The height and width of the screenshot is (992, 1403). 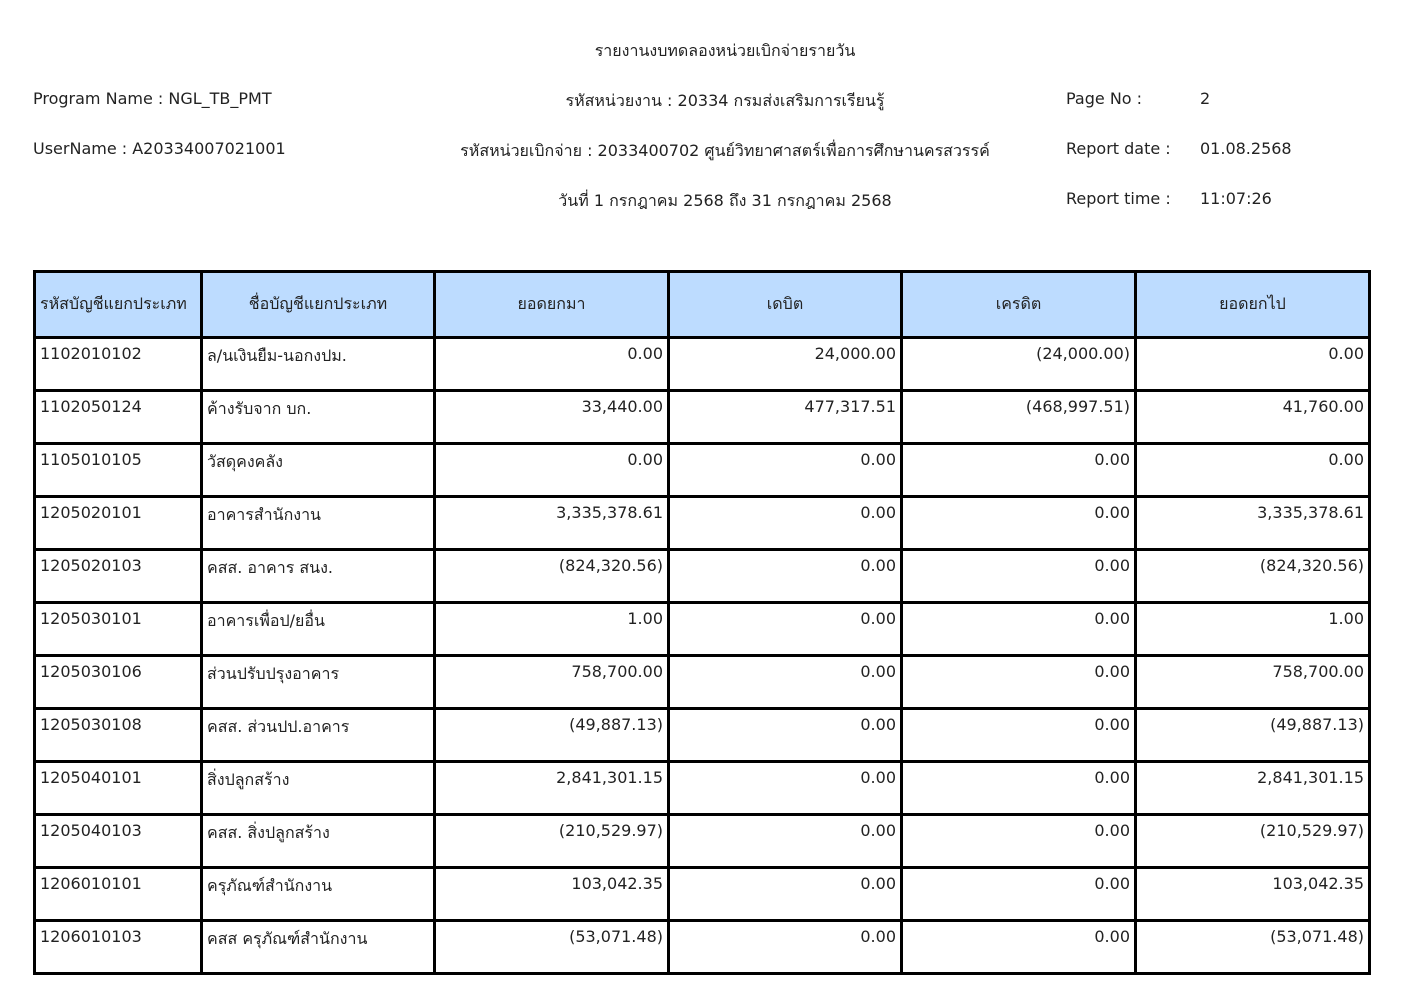 I want to click on column-header-credit: เครดิต, so click(x=1018, y=304).